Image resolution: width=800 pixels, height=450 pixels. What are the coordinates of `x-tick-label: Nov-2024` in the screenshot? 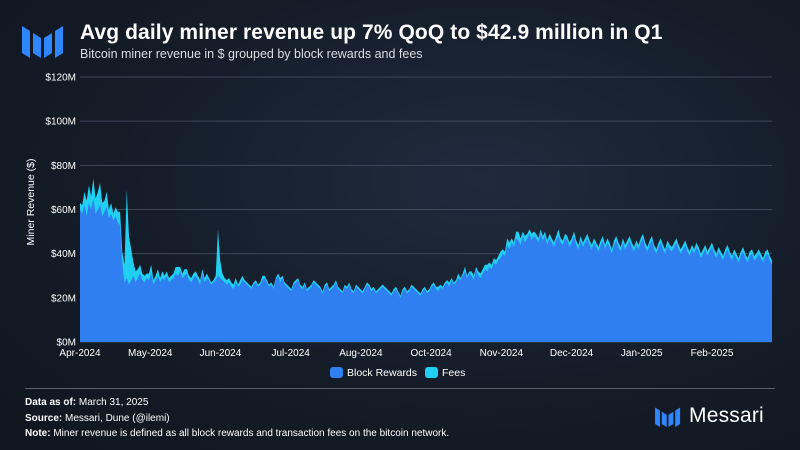 It's located at (502, 353).